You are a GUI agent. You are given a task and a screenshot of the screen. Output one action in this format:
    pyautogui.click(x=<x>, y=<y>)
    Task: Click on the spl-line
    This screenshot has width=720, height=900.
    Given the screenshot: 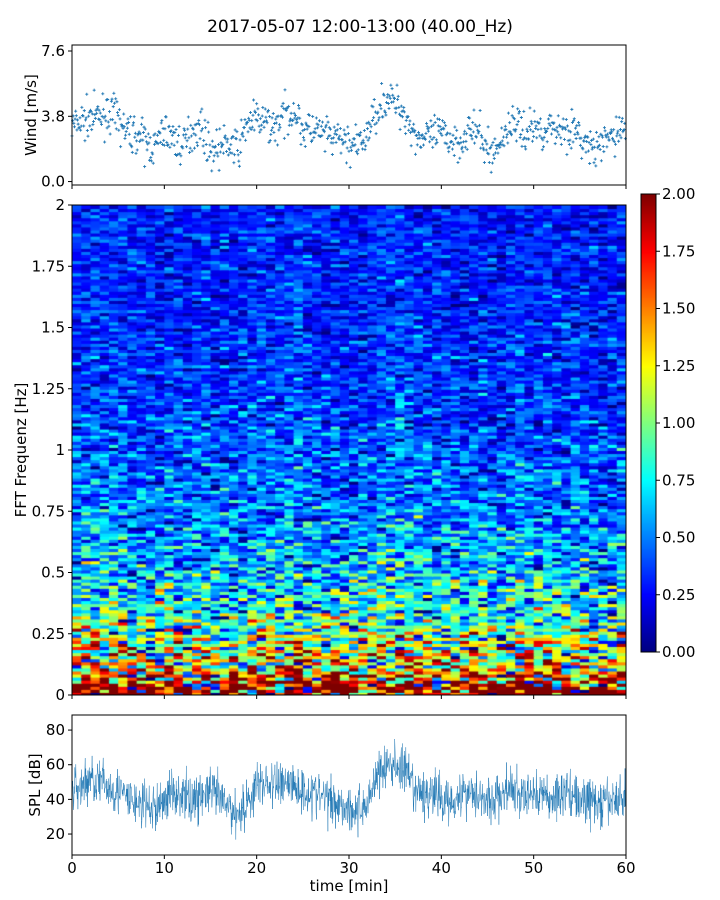 What is the action you would take?
    pyautogui.click(x=348, y=789)
    